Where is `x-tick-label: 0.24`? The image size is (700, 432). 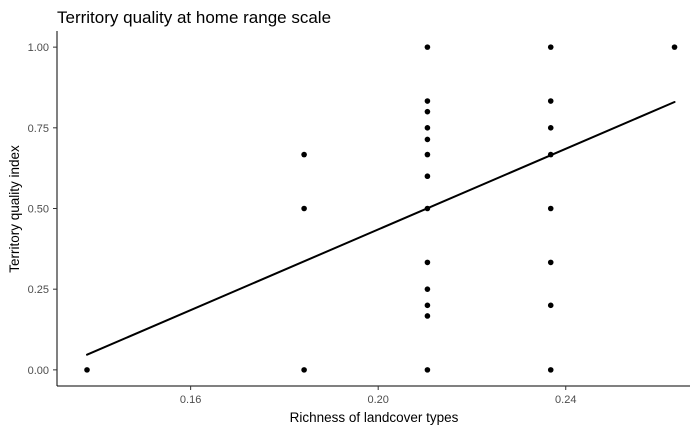
x-tick-label: 0.24 is located at coordinates (565, 400).